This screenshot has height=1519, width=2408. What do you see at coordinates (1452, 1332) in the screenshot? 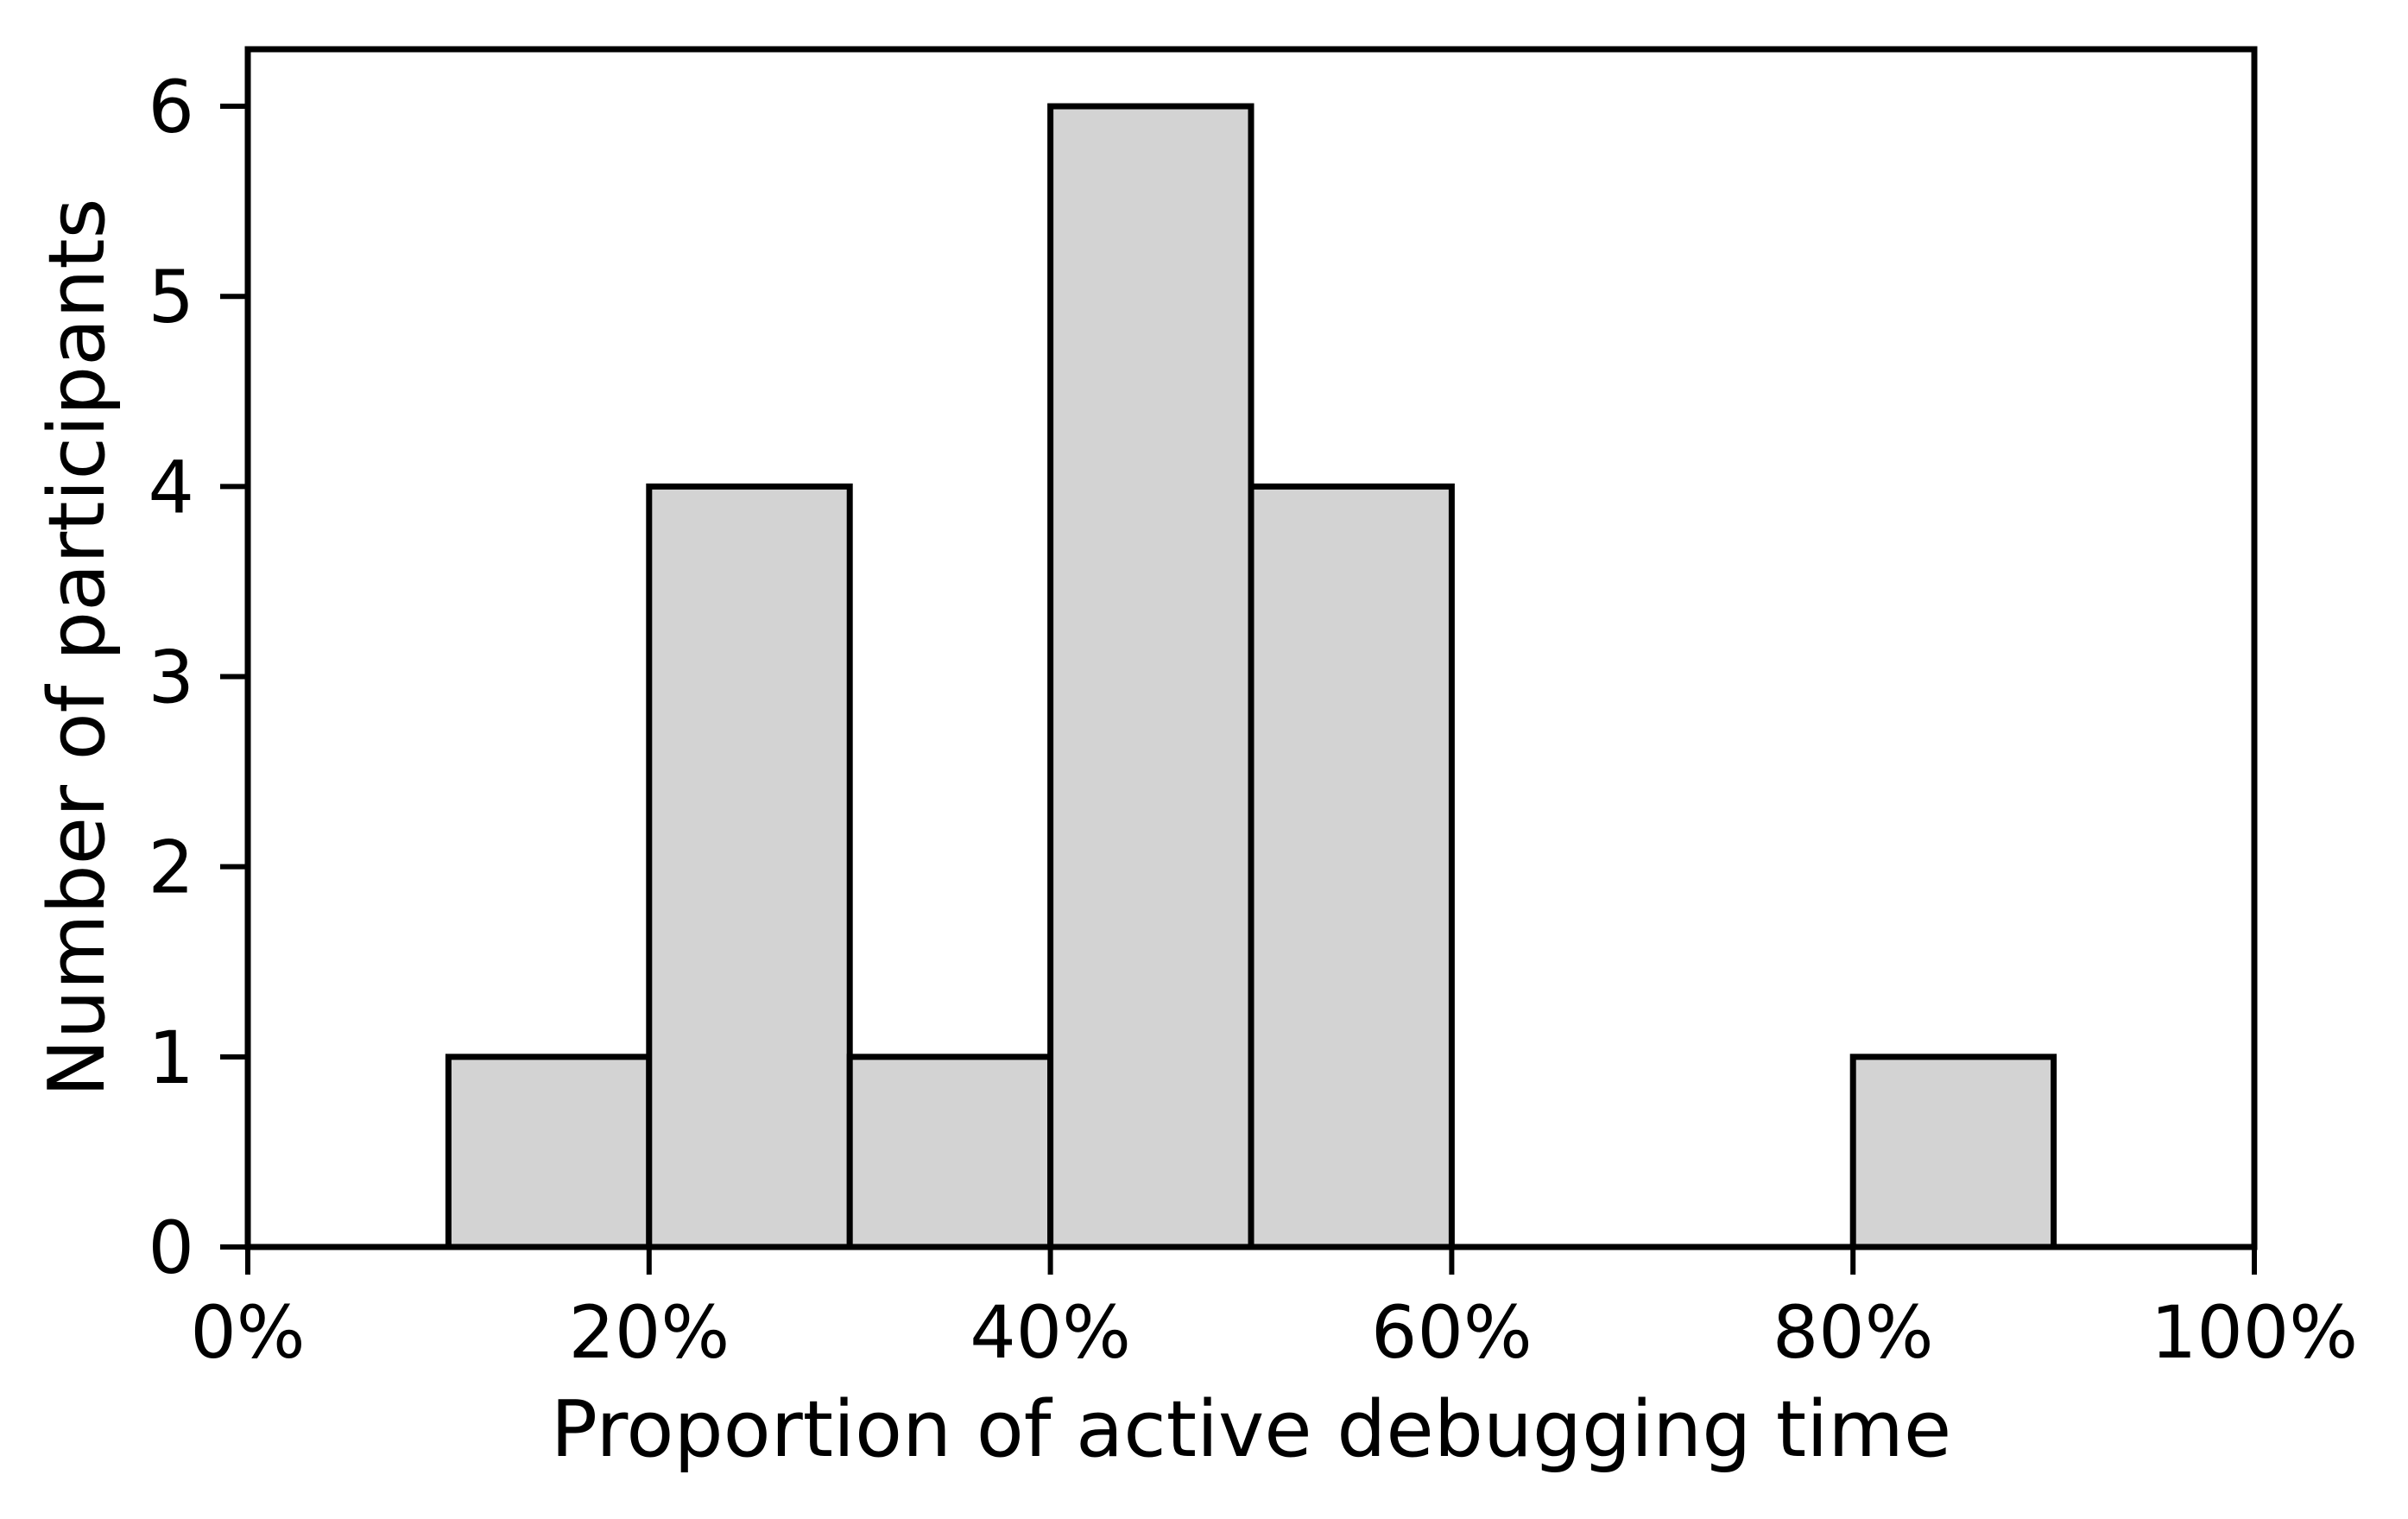
I see `x-tick-label: 60%` at bounding box center [1452, 1332].